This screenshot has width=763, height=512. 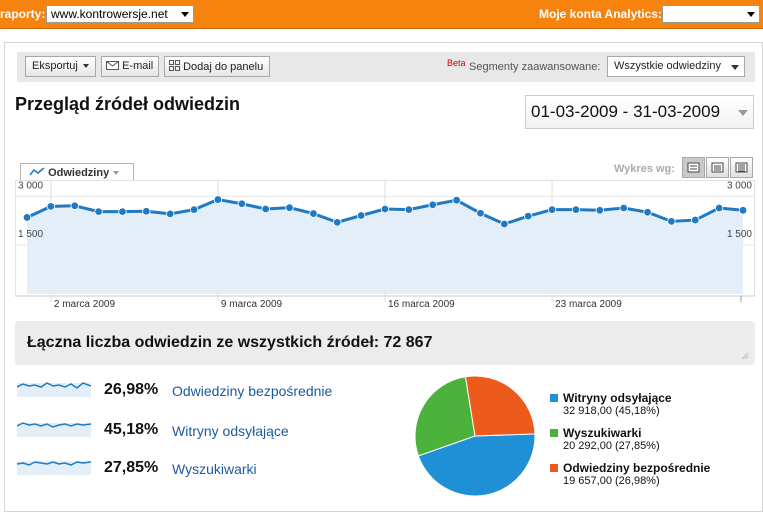 I want to click on source-link-search: Wyszukiwarki, so click(x=214, y=469).